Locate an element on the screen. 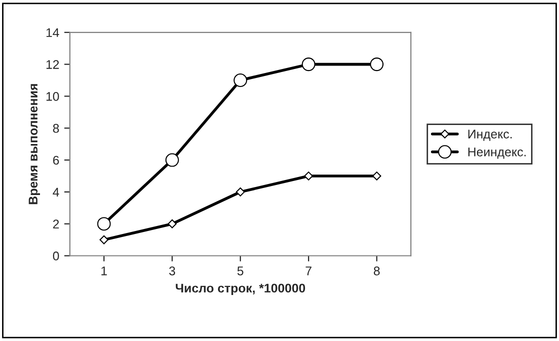  y-axis-title: Время выполнения is located at coordinates (34, 144).